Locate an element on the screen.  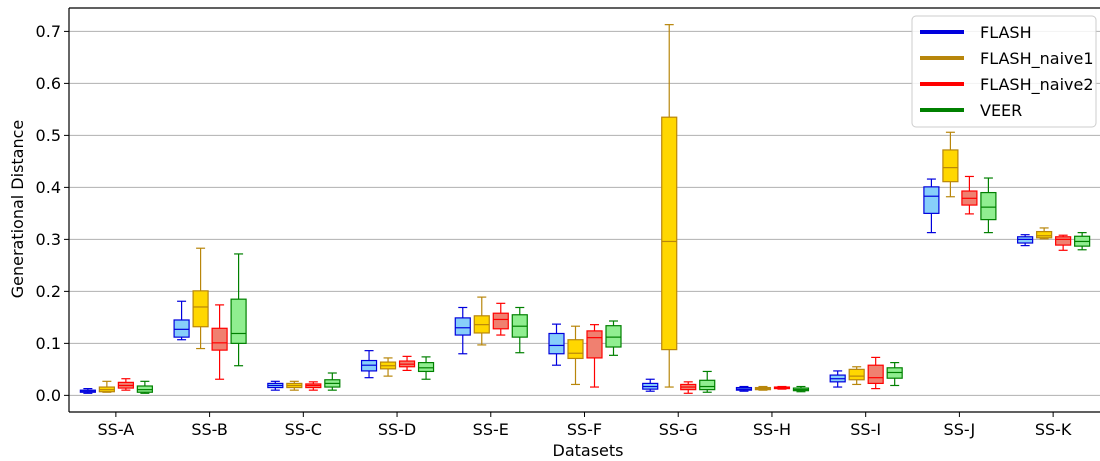
boxplot-flash-naive2-ss-e is located at coordinates (500, 319).